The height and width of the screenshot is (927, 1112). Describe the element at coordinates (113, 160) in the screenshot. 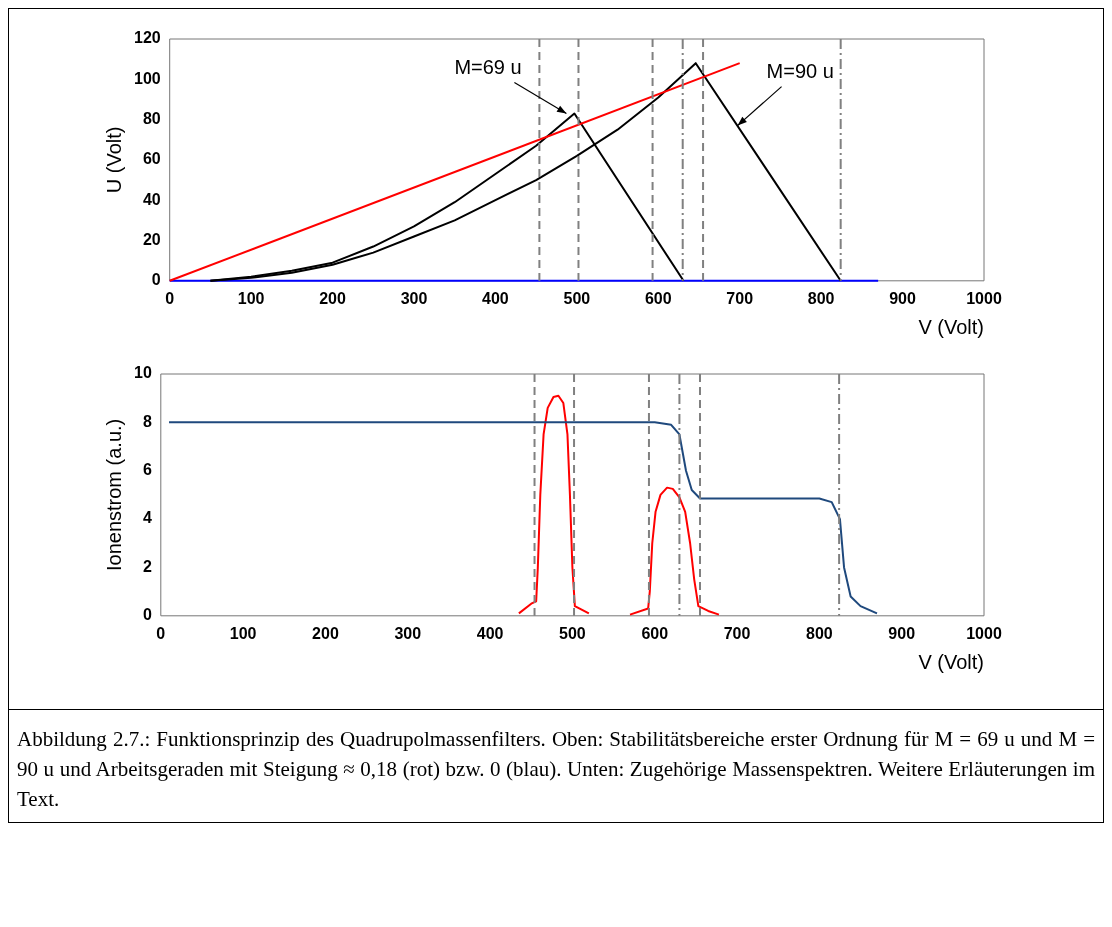

I see `y-axis-title: U (Volt)` at that location.